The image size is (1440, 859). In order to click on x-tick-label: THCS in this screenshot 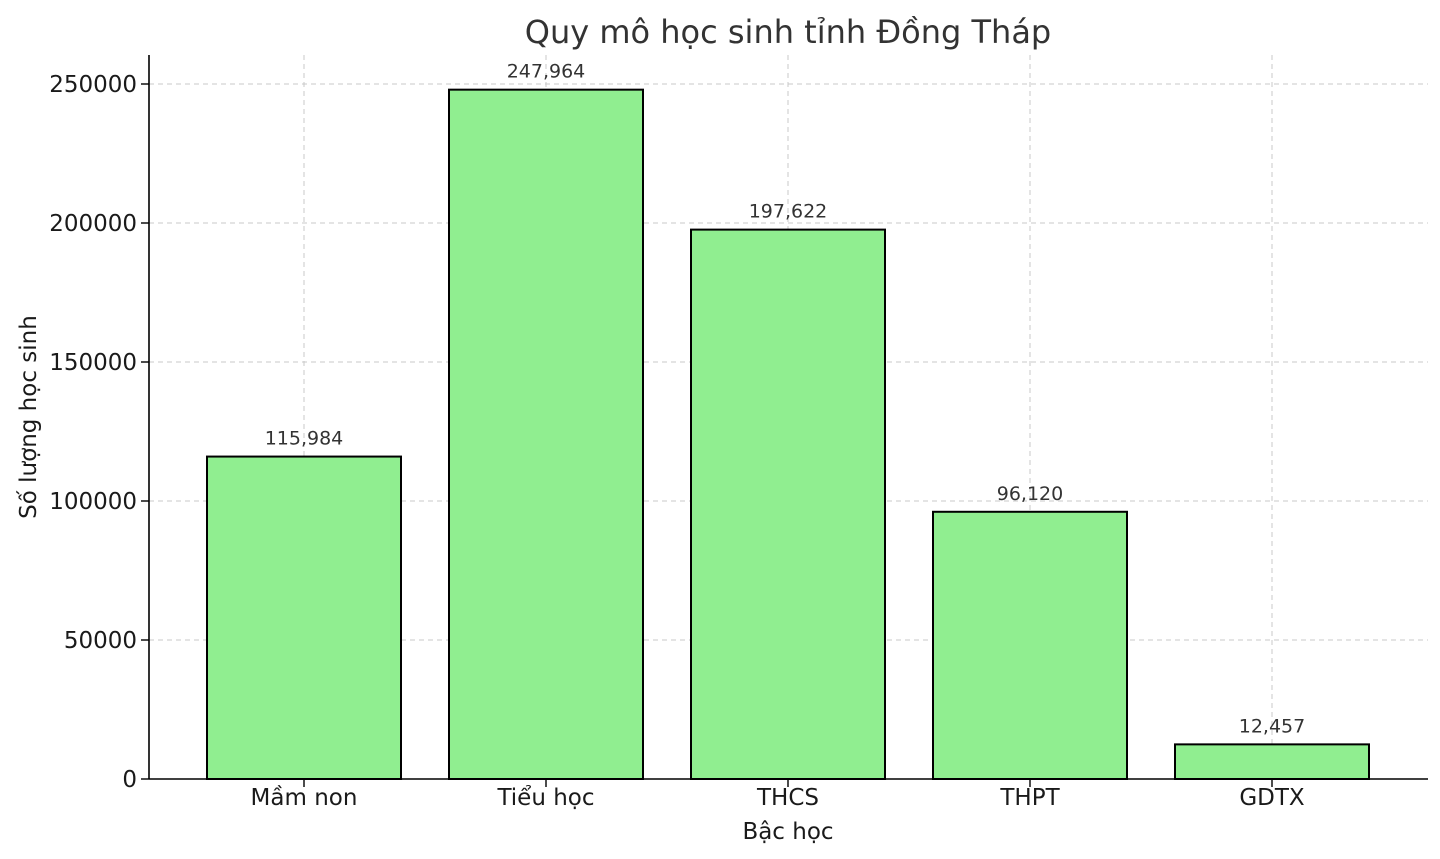, I will do `click(787, 798)`.